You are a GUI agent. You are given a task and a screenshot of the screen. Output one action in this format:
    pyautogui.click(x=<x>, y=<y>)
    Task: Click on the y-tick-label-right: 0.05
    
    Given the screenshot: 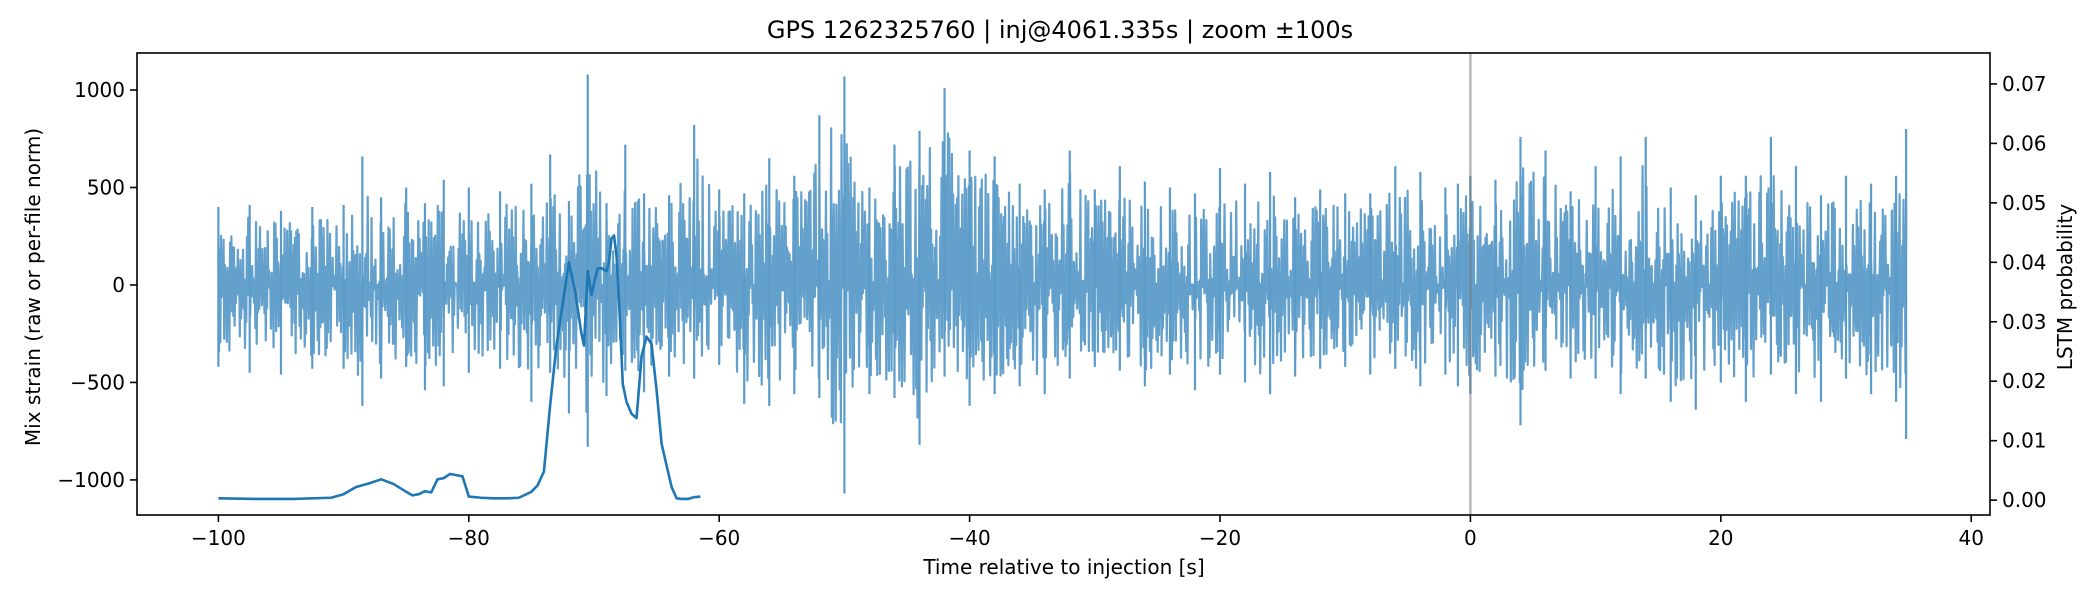 What is the action you would take?
    pyautogui.click(x=2024, y=203)
    